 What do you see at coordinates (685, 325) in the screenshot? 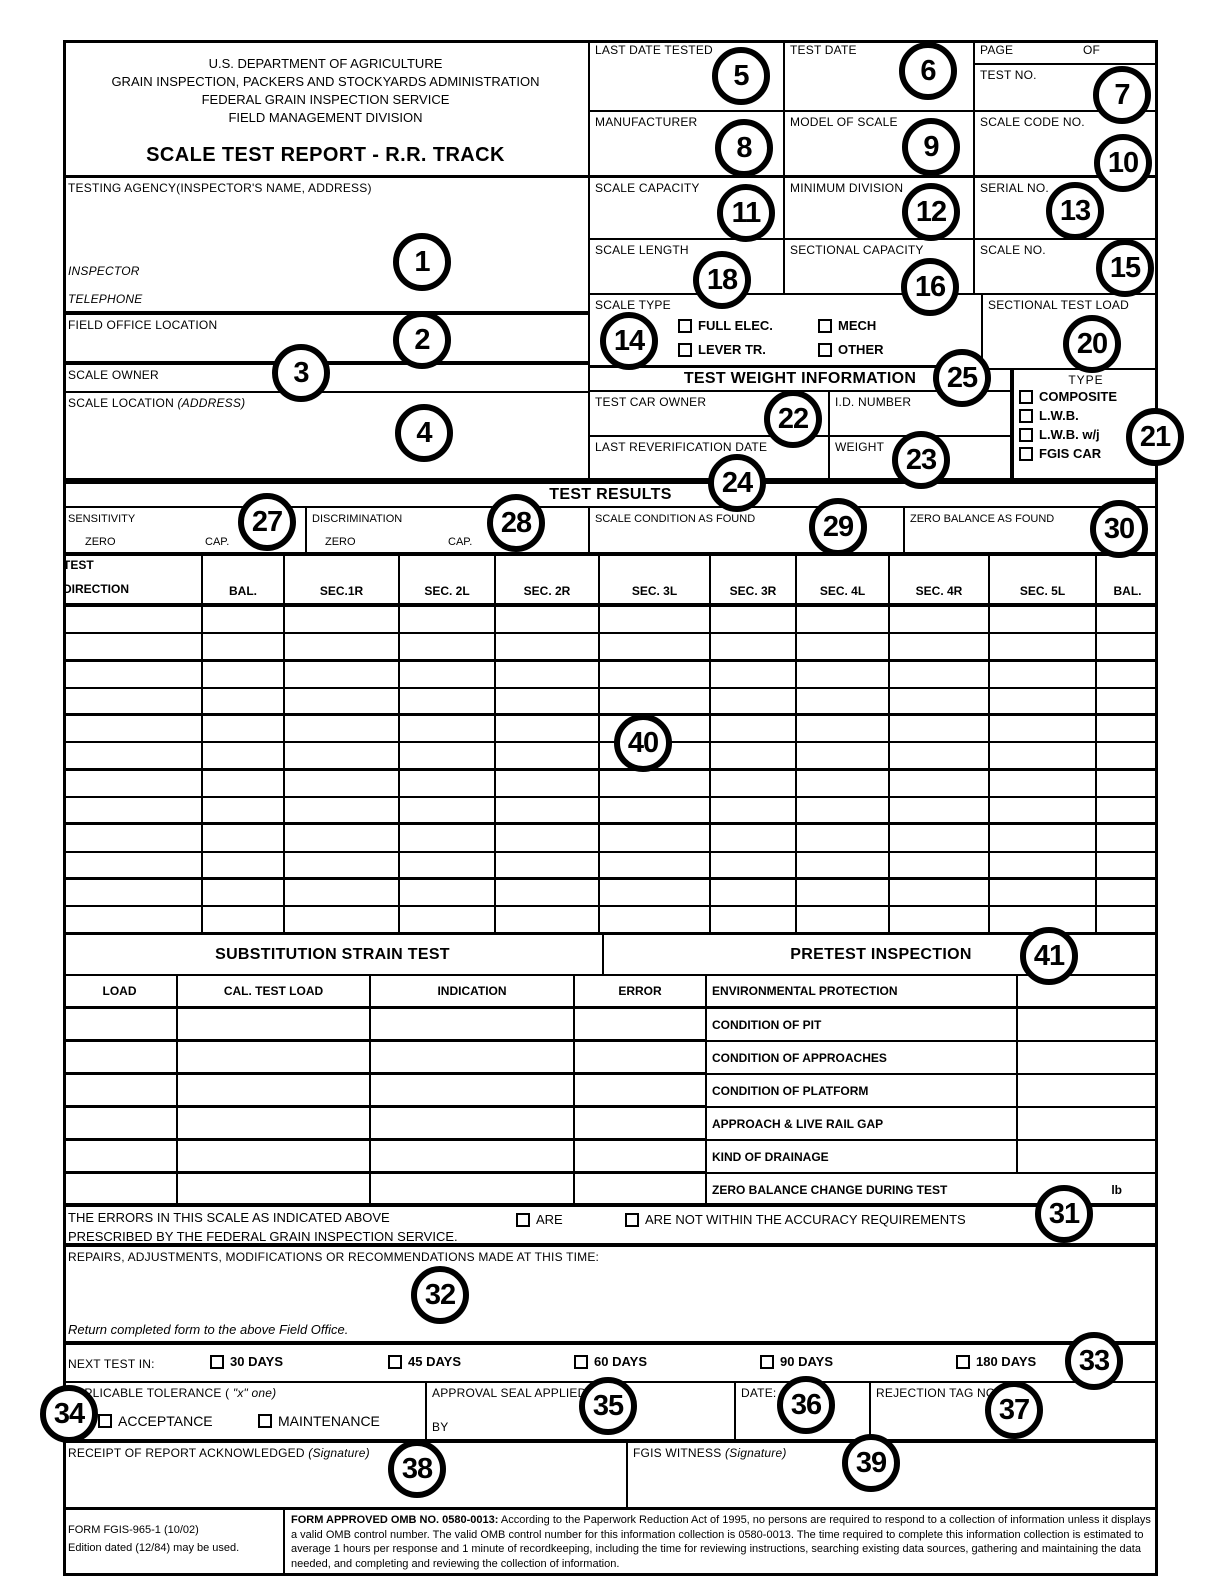
I see `full-elec-checkbox` at bounding box center [685, 325].